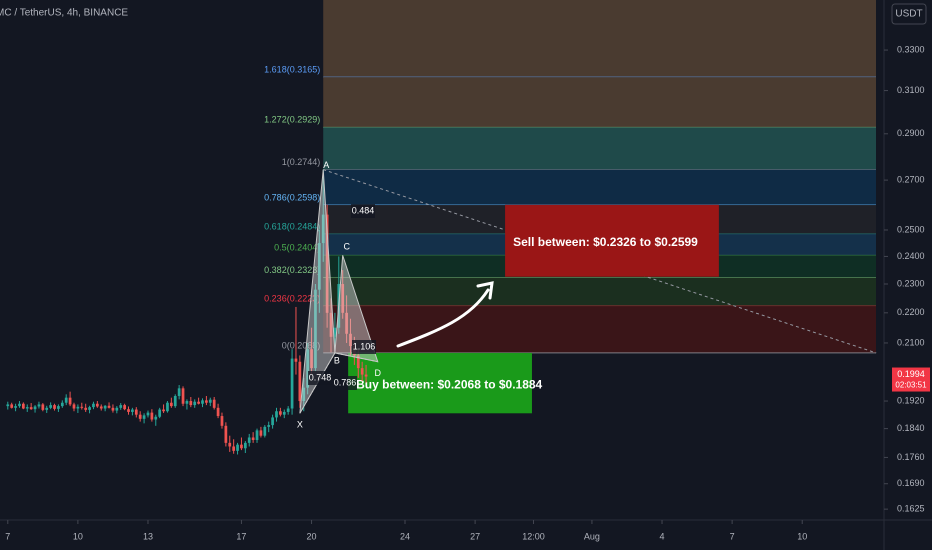  What do you see at coordinates (911, 374) in the screenshot?
I see `price-tag-label: 0.1994` at bounding box center [911, 374].